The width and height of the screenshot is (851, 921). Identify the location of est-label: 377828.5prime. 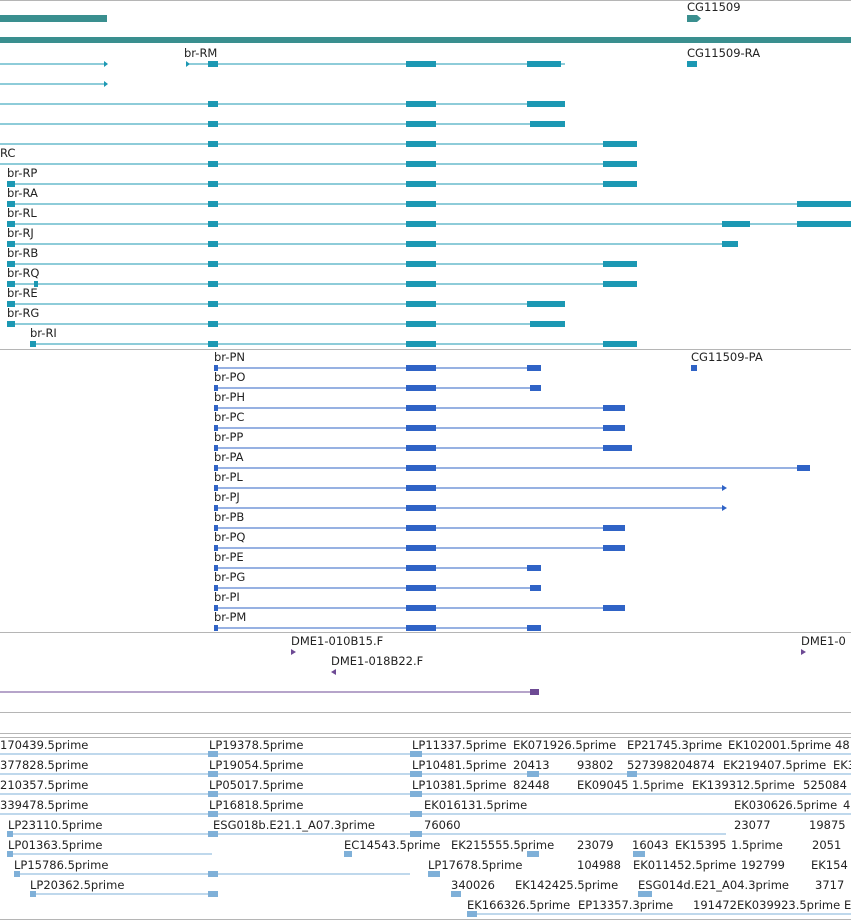
(44, 765).